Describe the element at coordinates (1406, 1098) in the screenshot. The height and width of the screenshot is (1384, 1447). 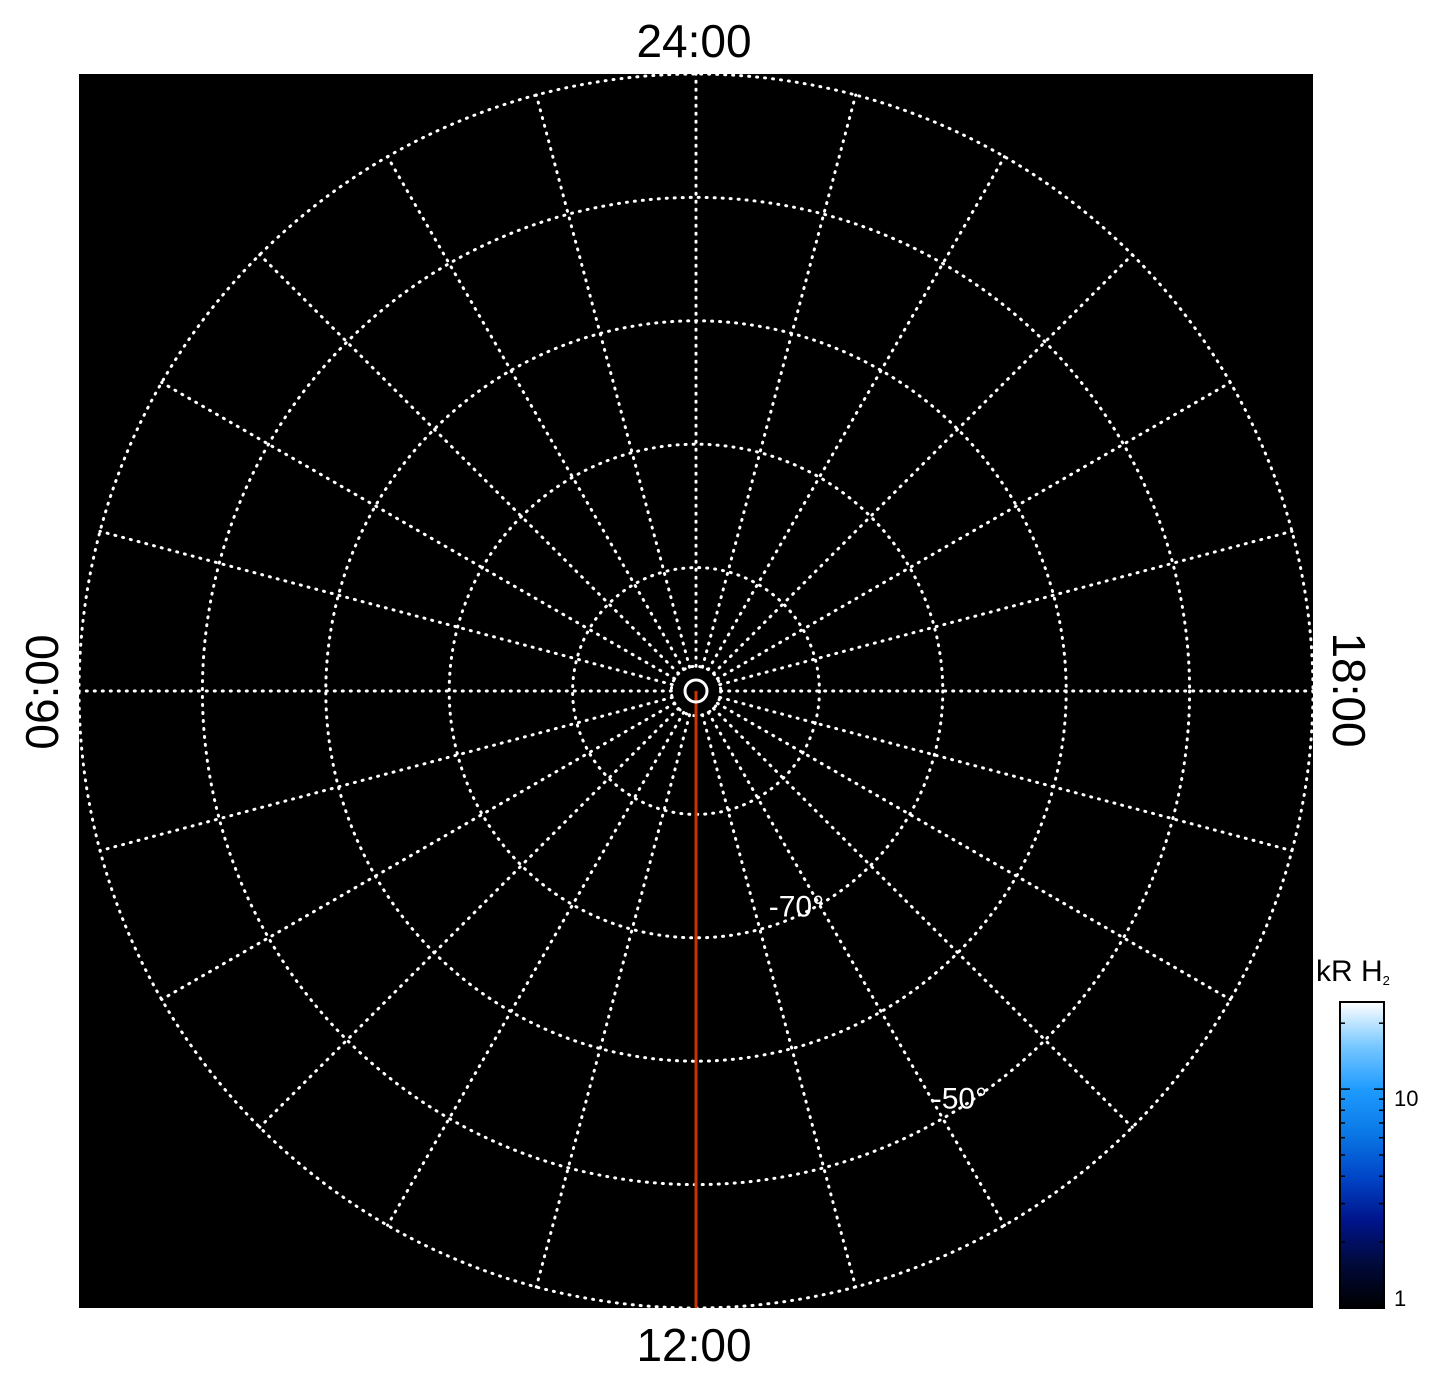
I see `colorbar-tick-label-10: 10` at that location.